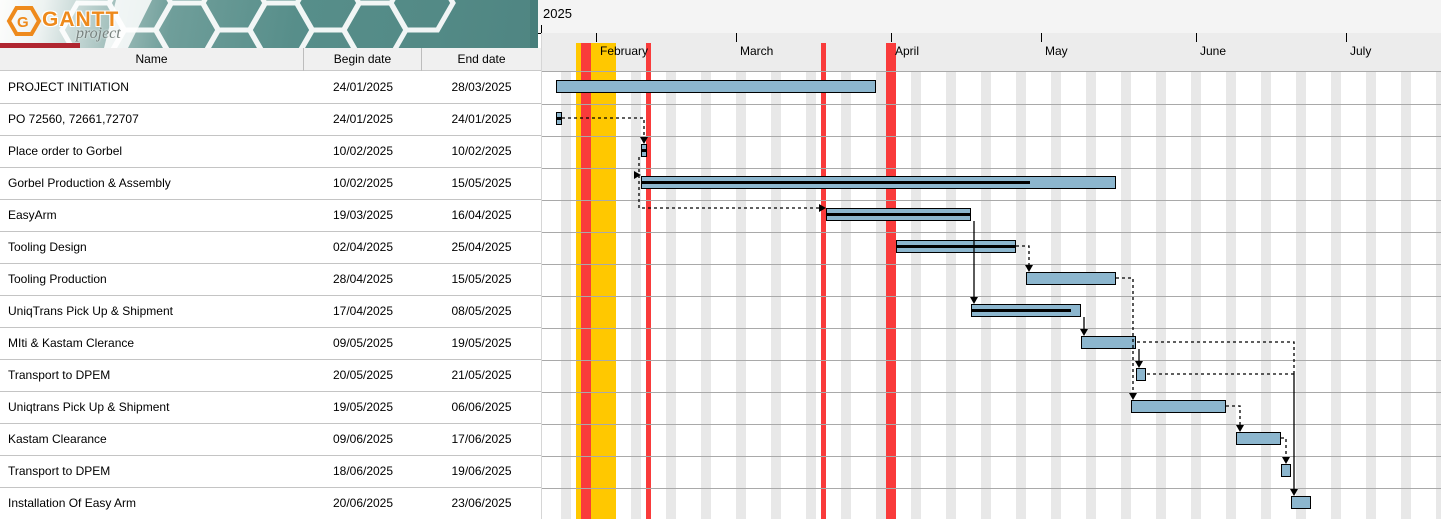 The image size is (1441, 519). I want to click on year-tick, so click(541, 29).